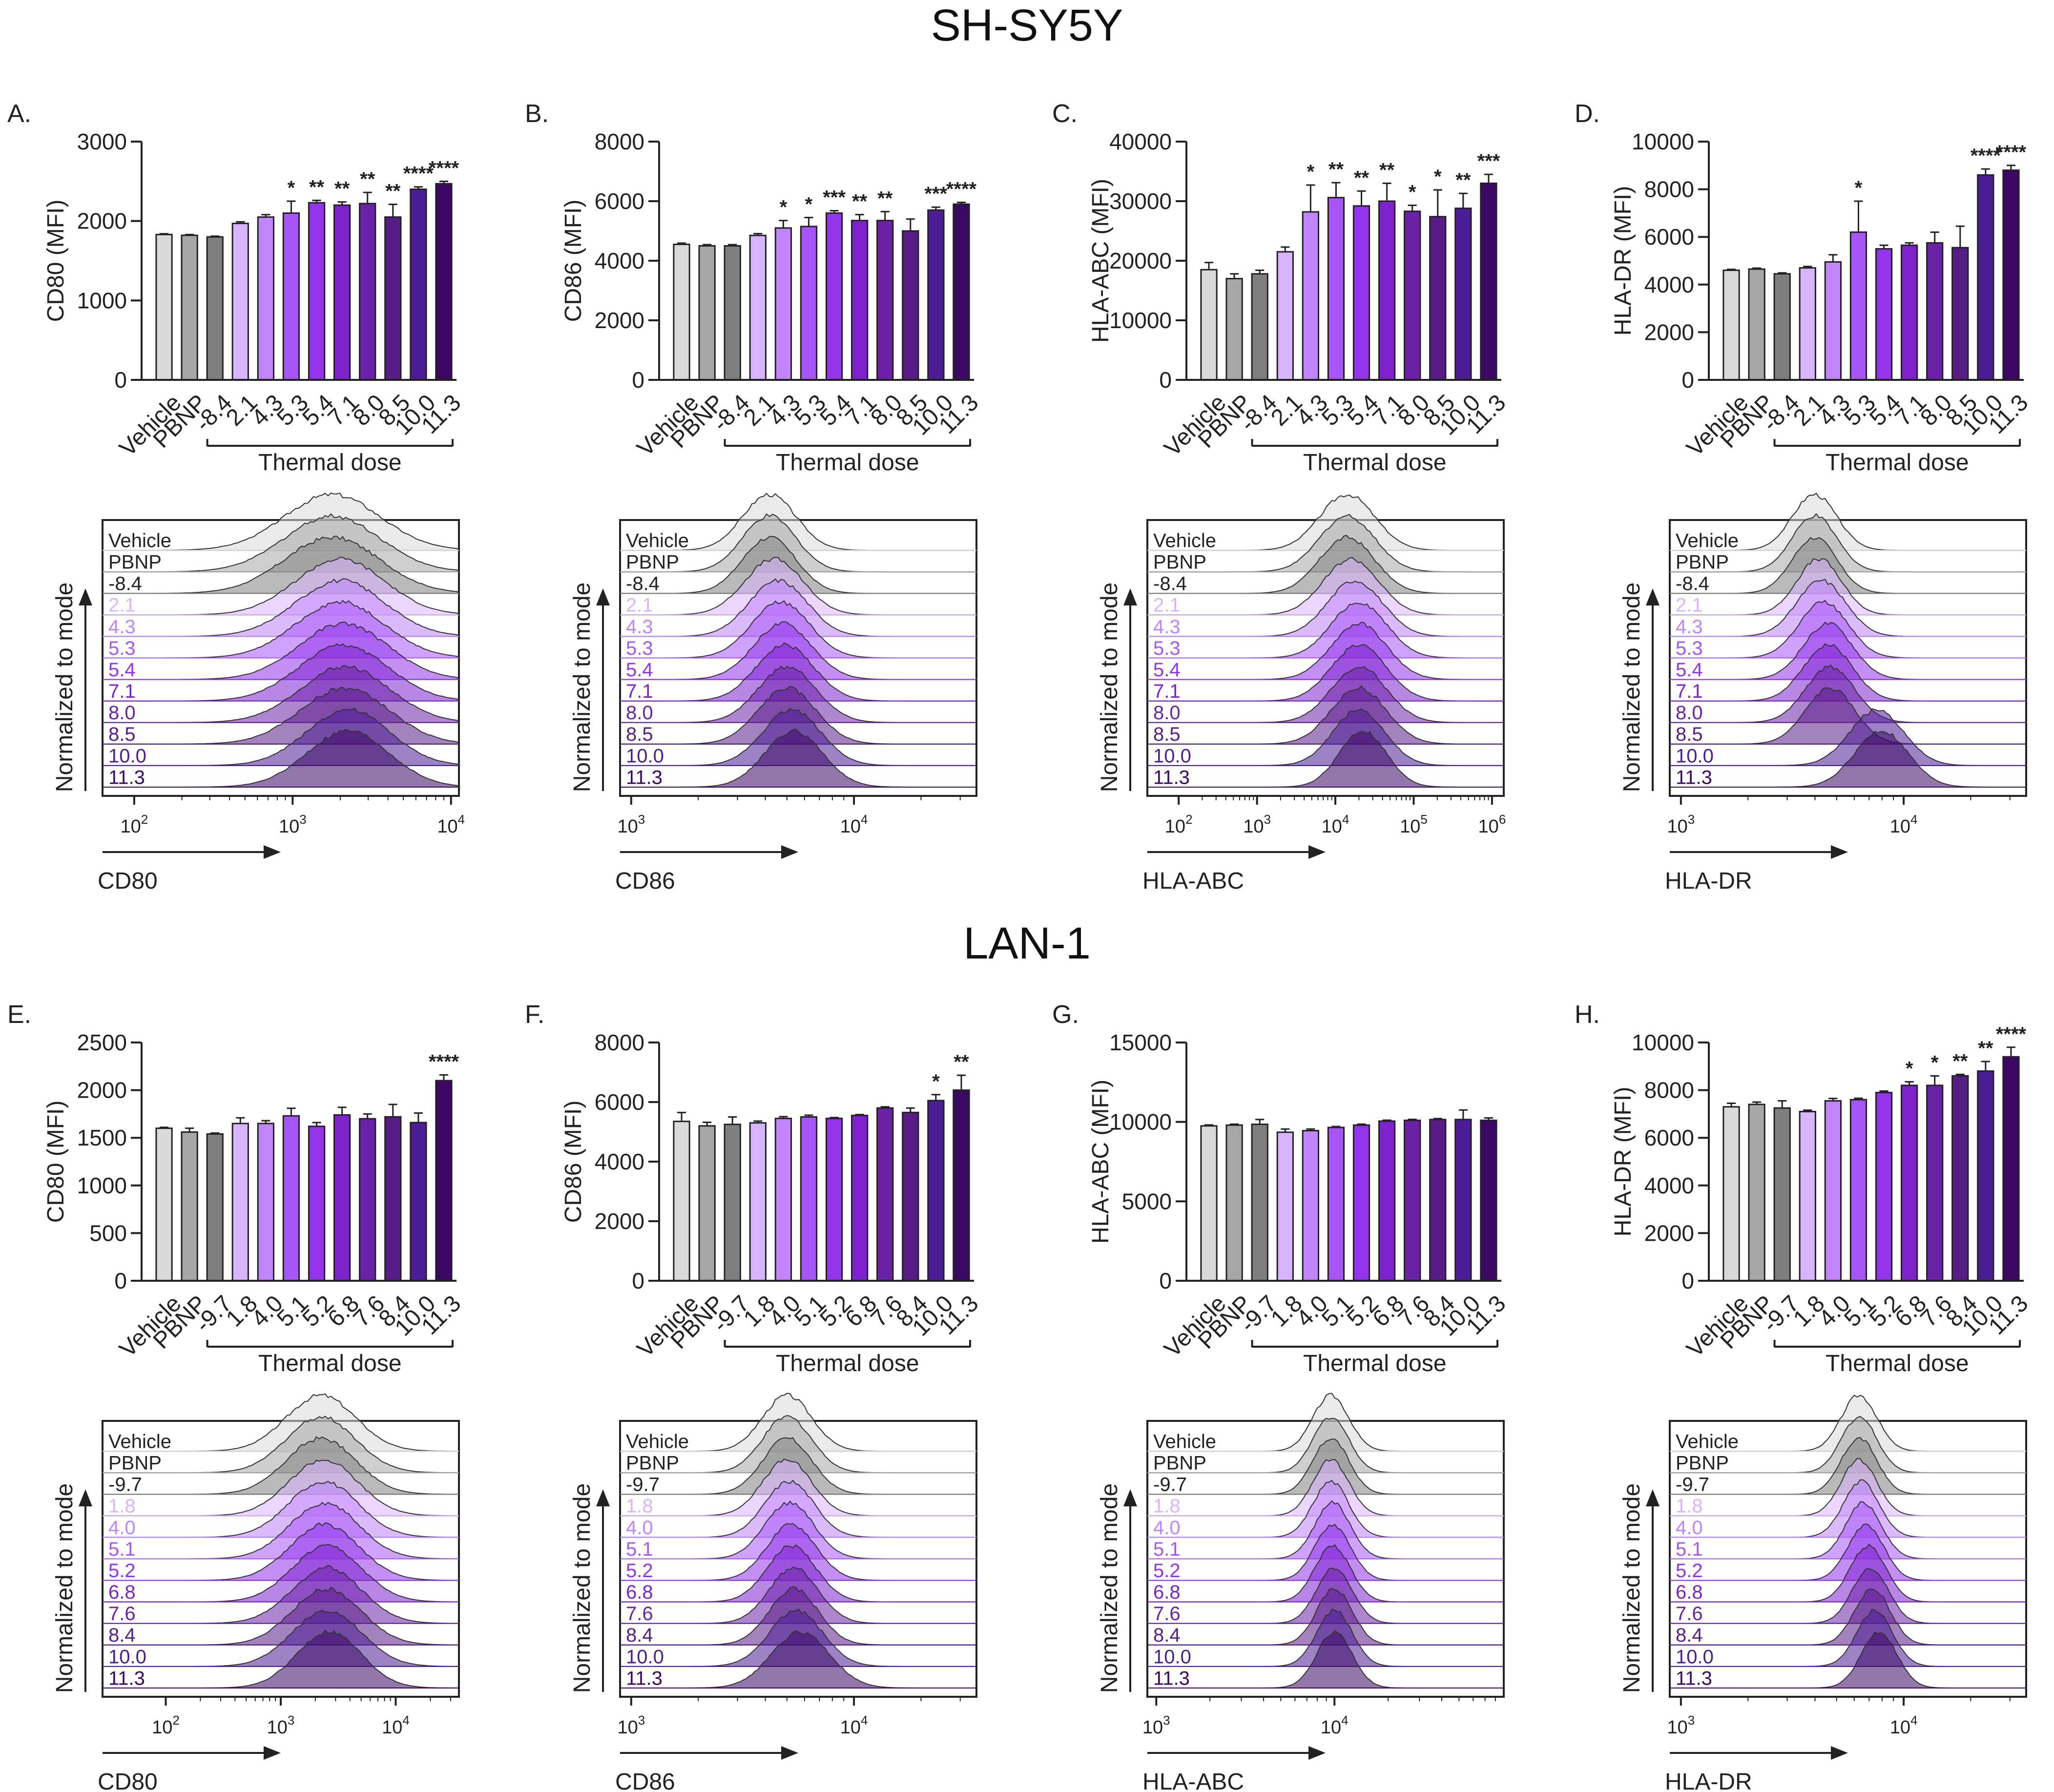 This screenshot has height=1792, width=2054. Describe the element at coordinates (1689, 692) in the screenshot. I see `histogram-row-label: 7.1` at that location.